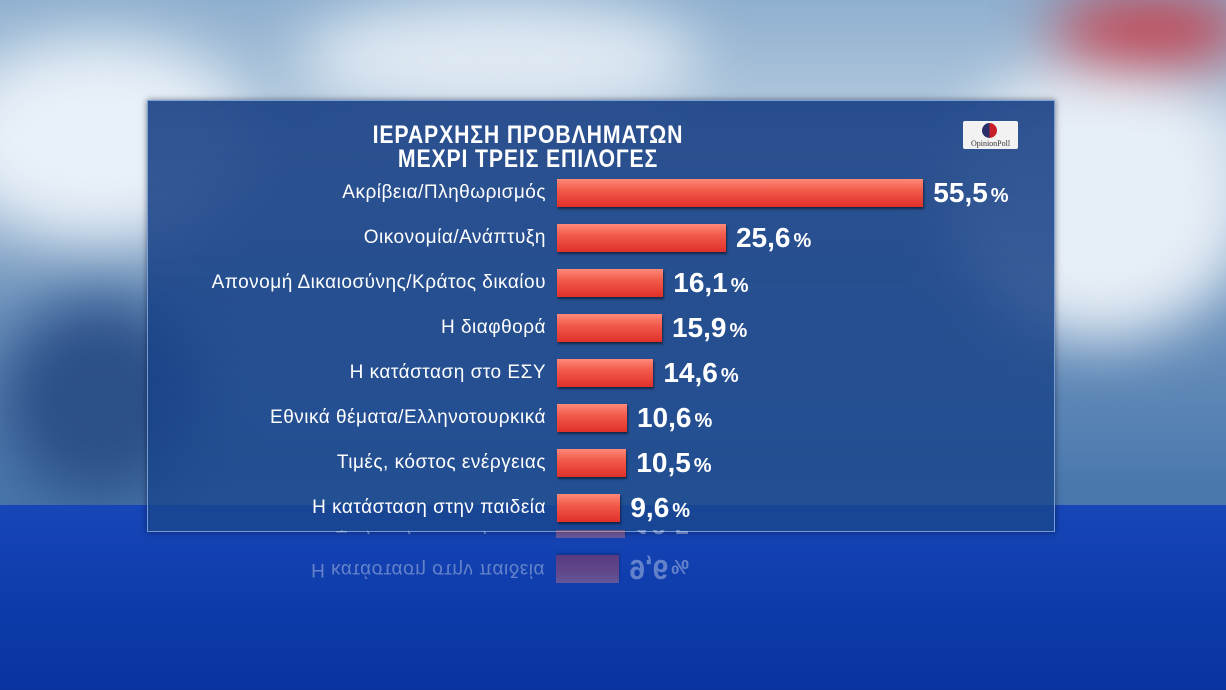 Image resolution: width=1226 pixels, height=690 pixels. I want to click on value-label: 10,6%, so click(674, 418).